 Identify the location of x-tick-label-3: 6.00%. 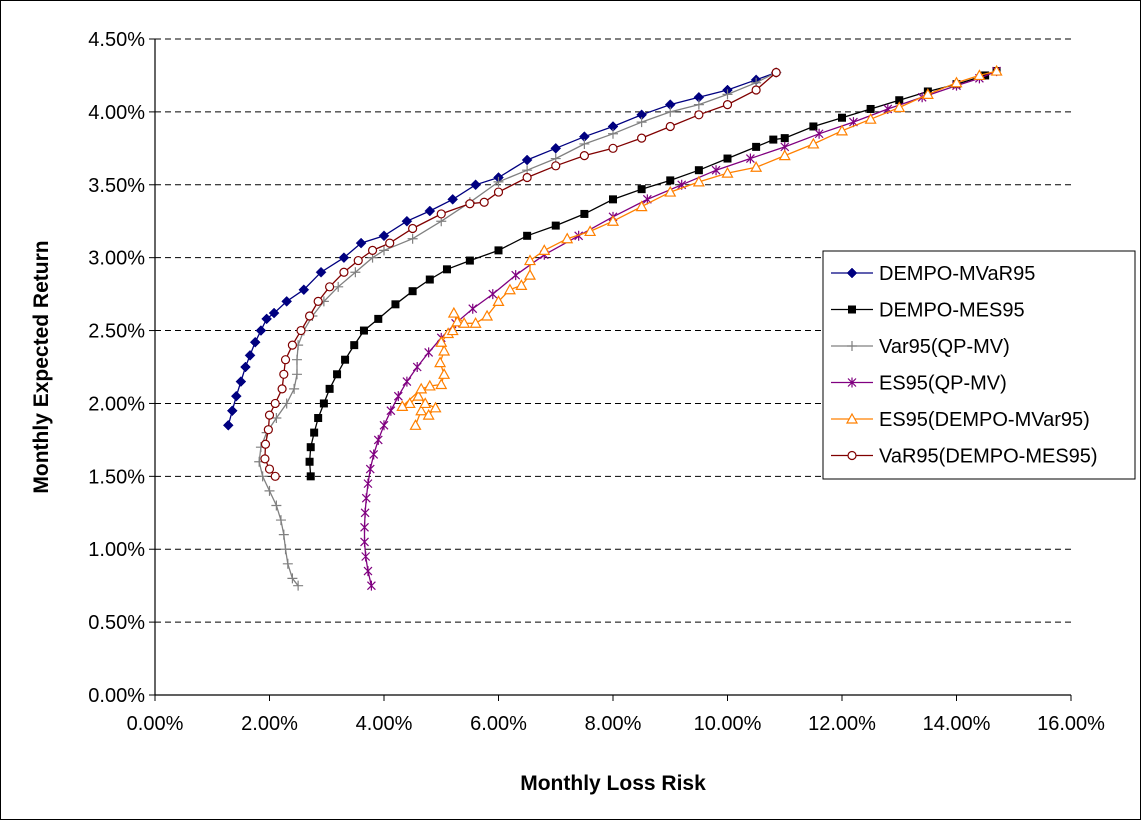
(498, 724).